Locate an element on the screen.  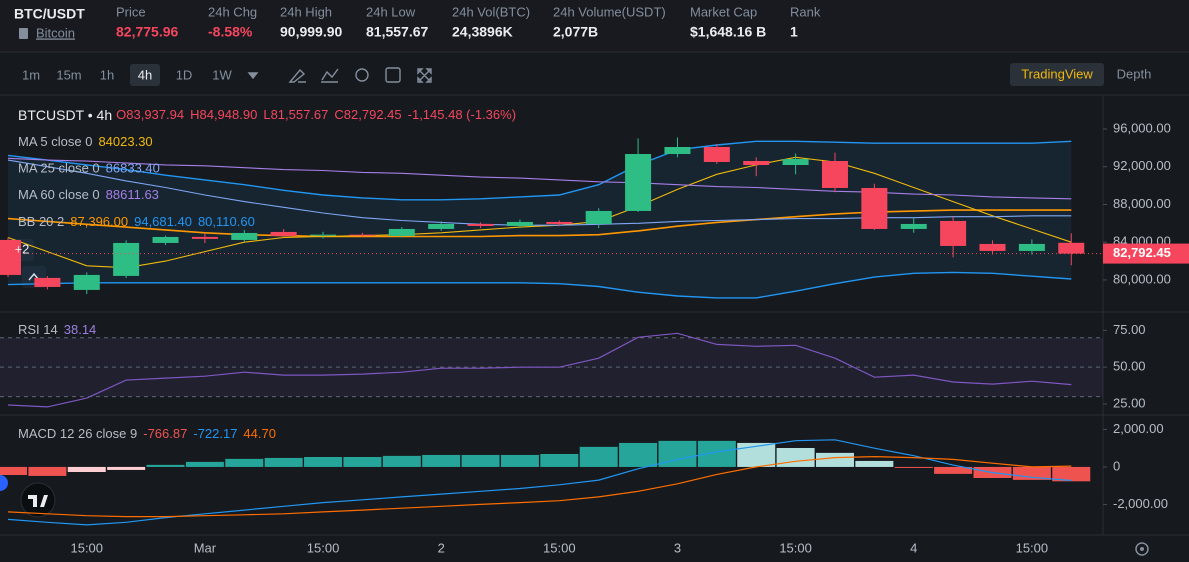
fullscreen-icon is located at coordinates (424, 75).